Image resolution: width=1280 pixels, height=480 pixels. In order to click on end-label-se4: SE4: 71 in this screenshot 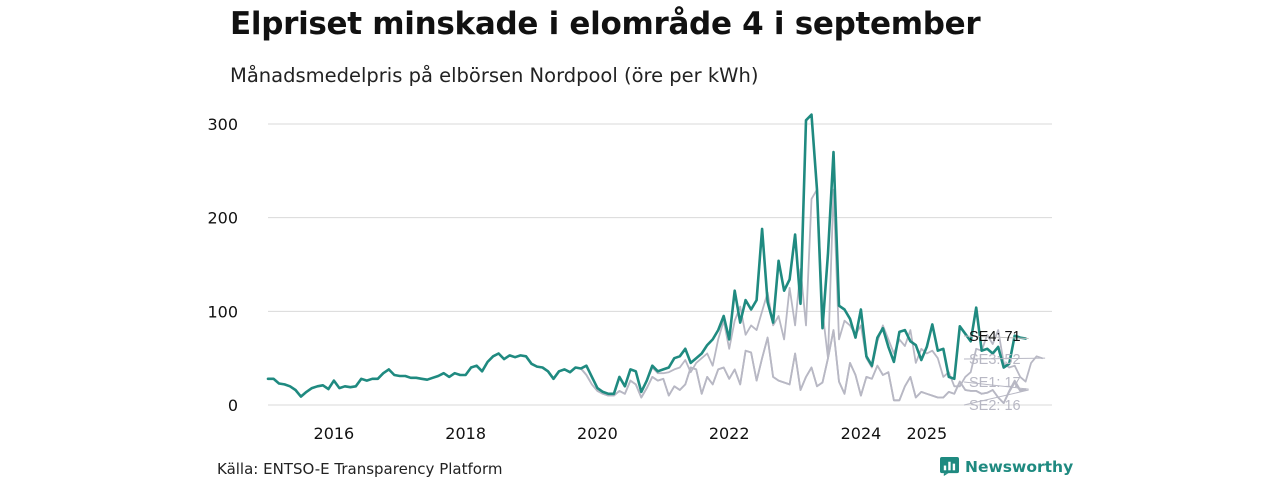, I will do `click(995, 337)`.